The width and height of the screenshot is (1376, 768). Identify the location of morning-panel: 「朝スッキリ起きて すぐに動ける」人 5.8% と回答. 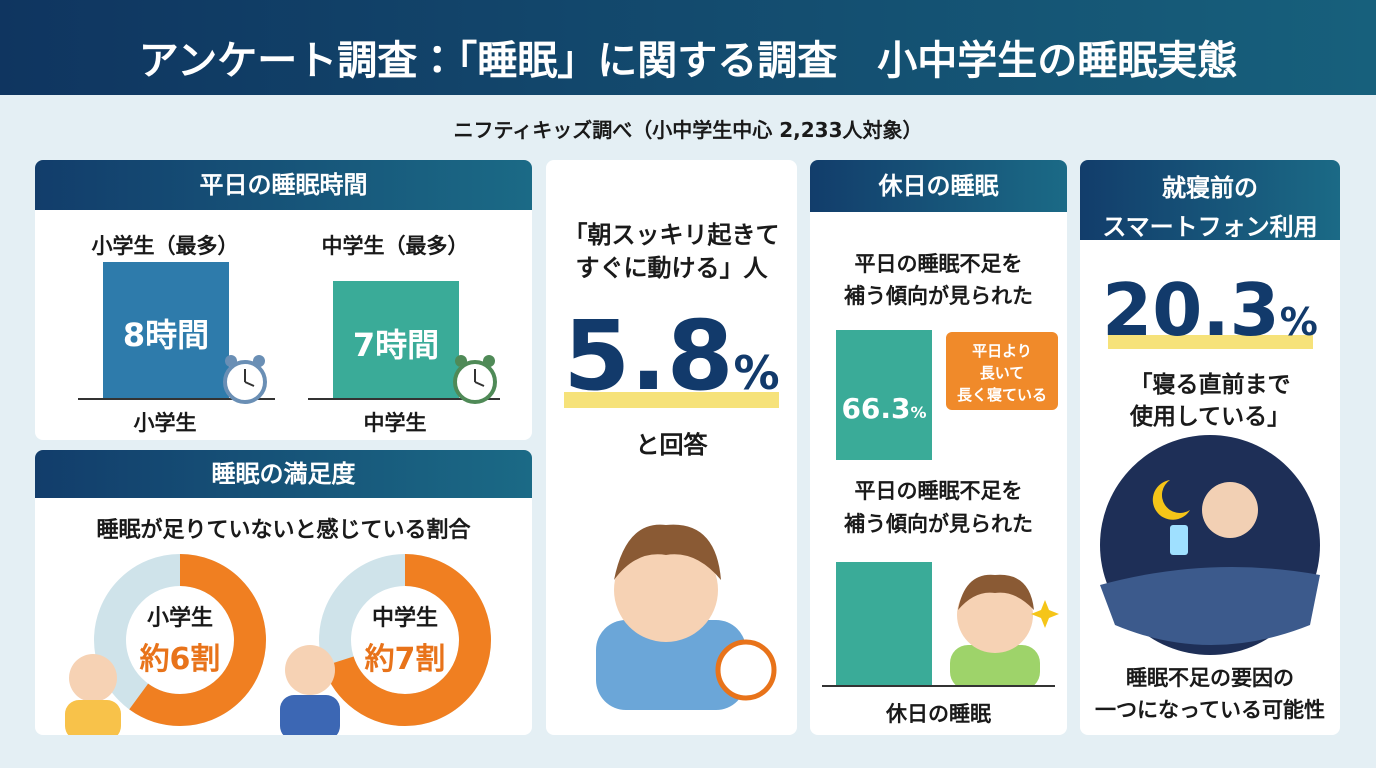
(671, 447).